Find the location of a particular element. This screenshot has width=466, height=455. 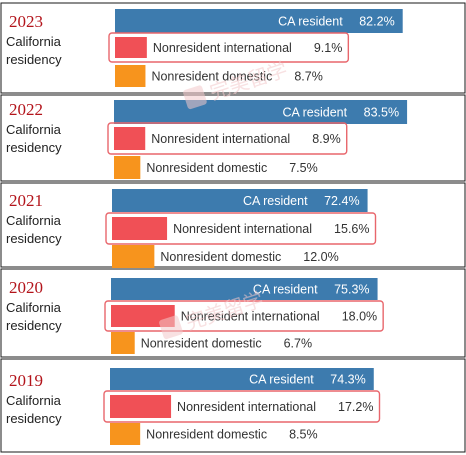

category-label-nonresident-domestic-2019: Nonresident domestic is located at coordinates (206, 435).